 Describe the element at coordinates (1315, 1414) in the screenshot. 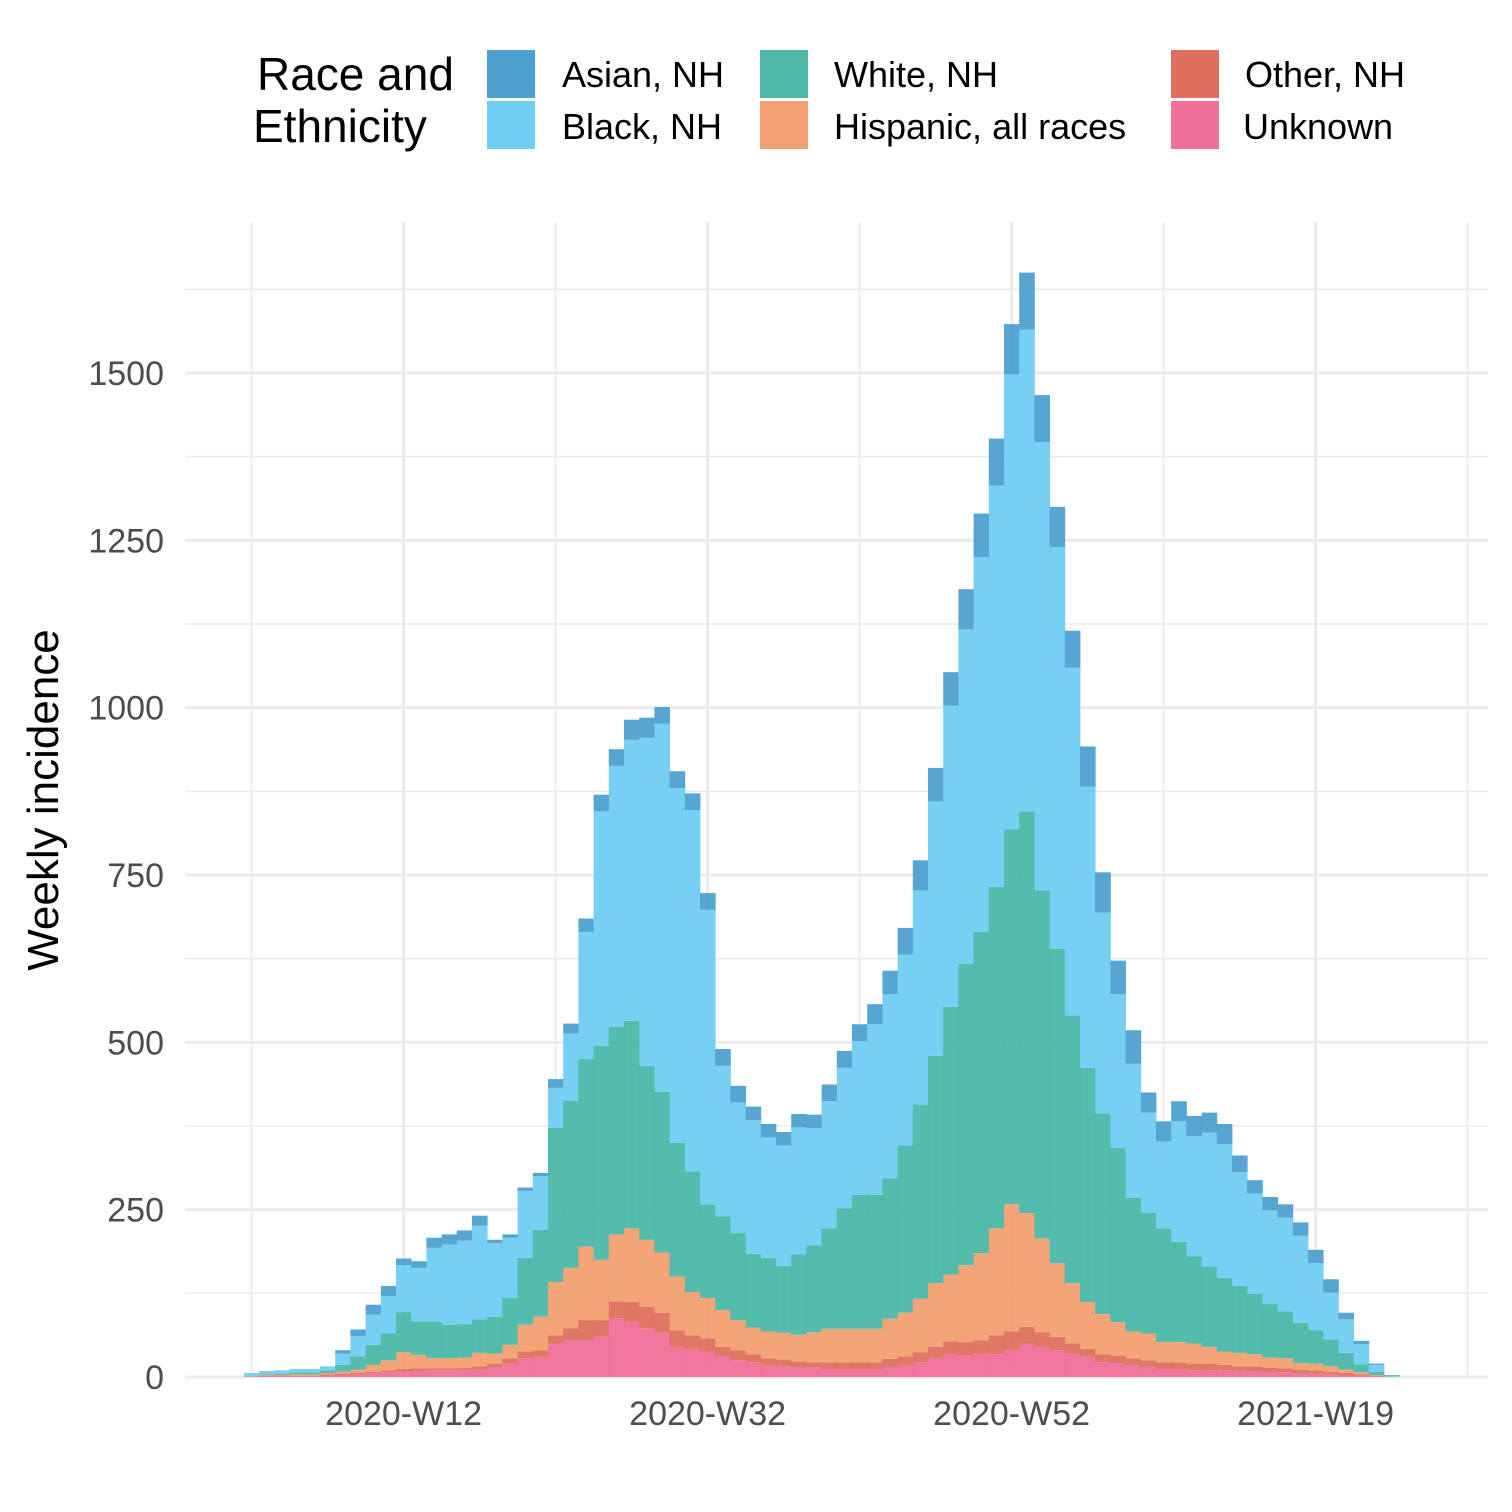

I see `x-tick-label: 2021-W19` at that location.